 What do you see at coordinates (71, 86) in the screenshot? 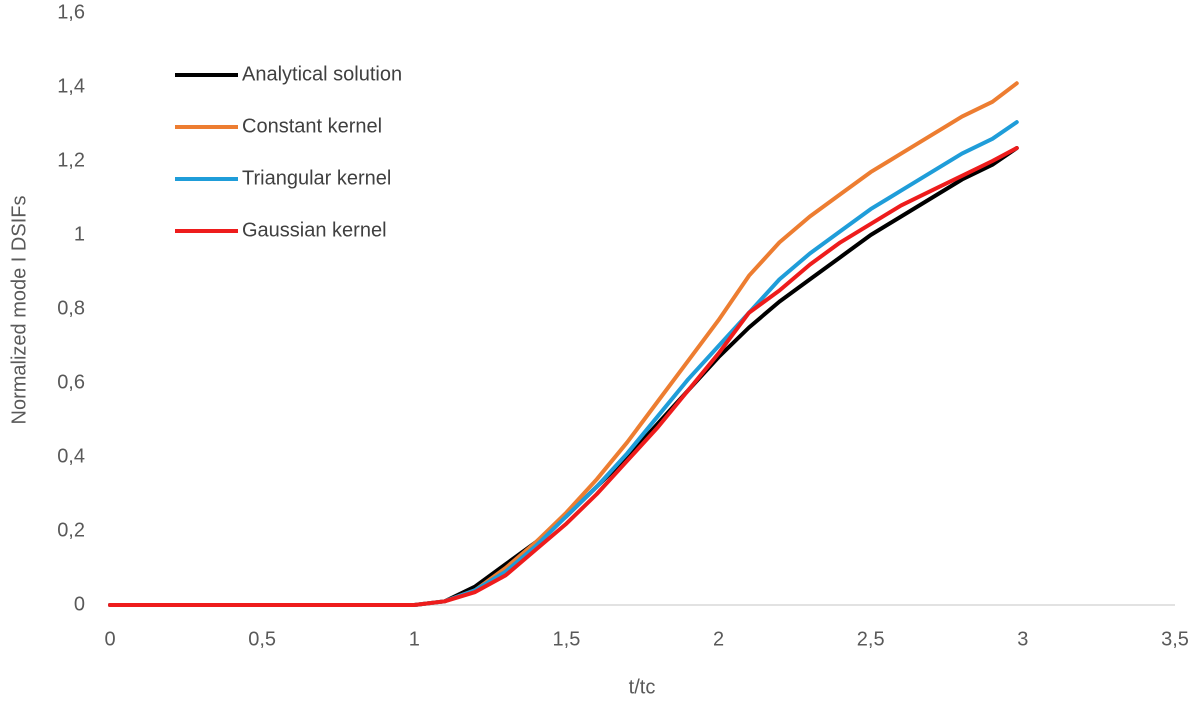
I see `y-tick-label: 1,4` at bounding box center [71, 86].